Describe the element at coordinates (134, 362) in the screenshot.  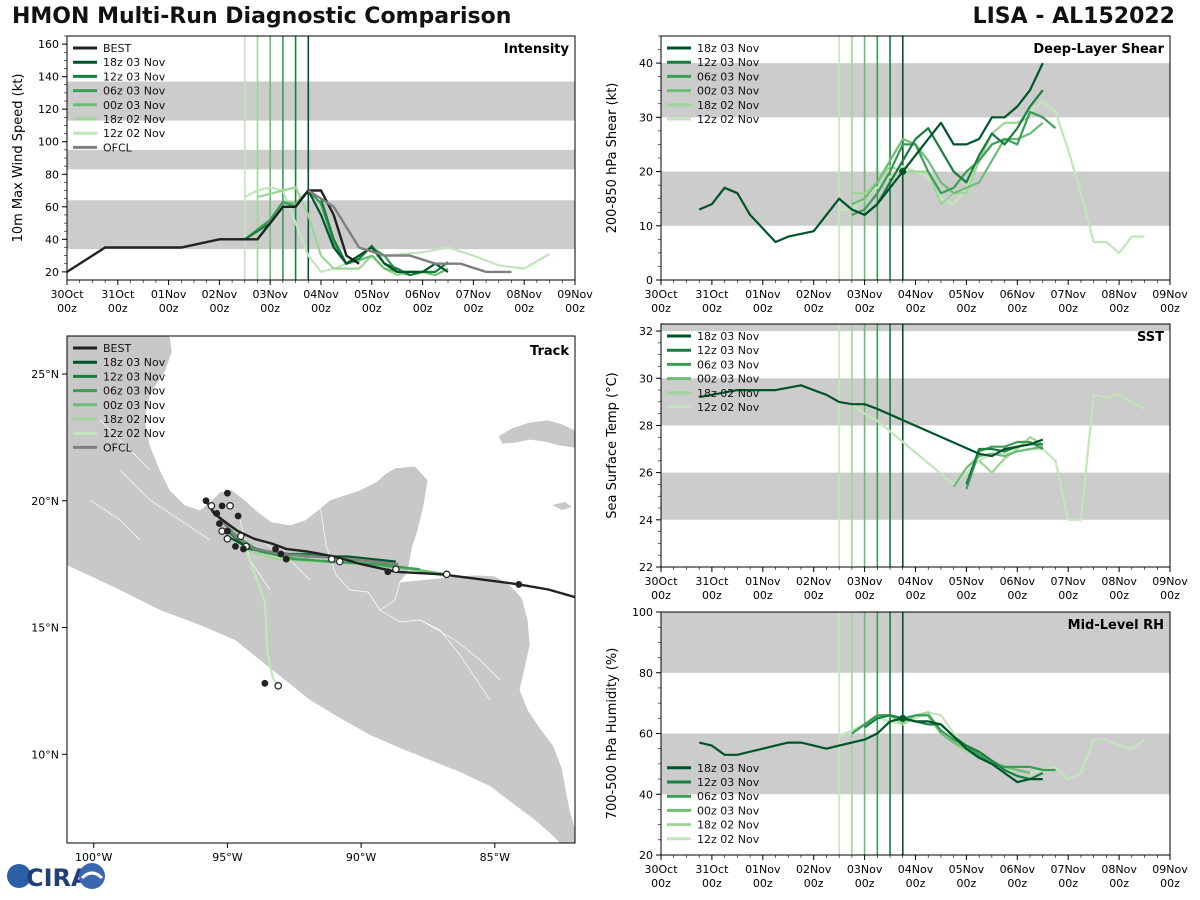
I see `legend-label: 18z 03 Nov` at that location.